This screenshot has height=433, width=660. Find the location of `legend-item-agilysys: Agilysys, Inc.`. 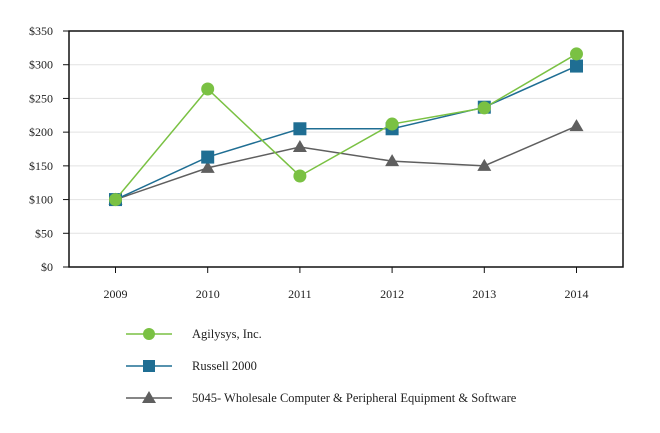

legend-item-agilysys: Agilysys, Inc. is located at coordinates (321, 334).